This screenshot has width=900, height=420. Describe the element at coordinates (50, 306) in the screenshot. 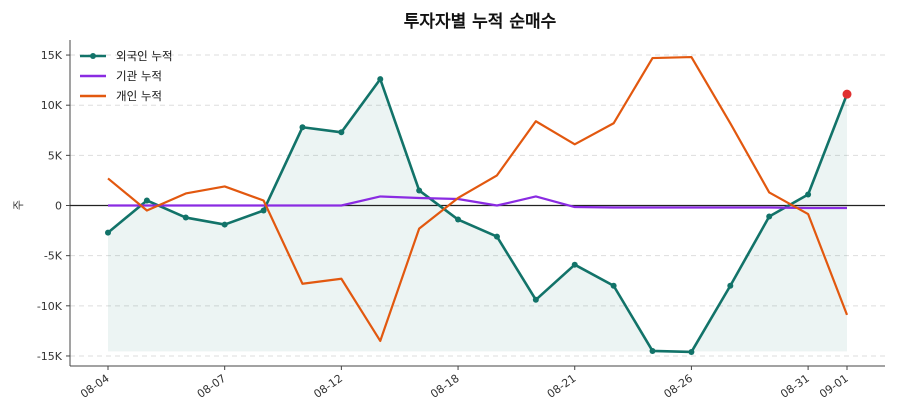

I see `y-tick-label: -10K` at that location.